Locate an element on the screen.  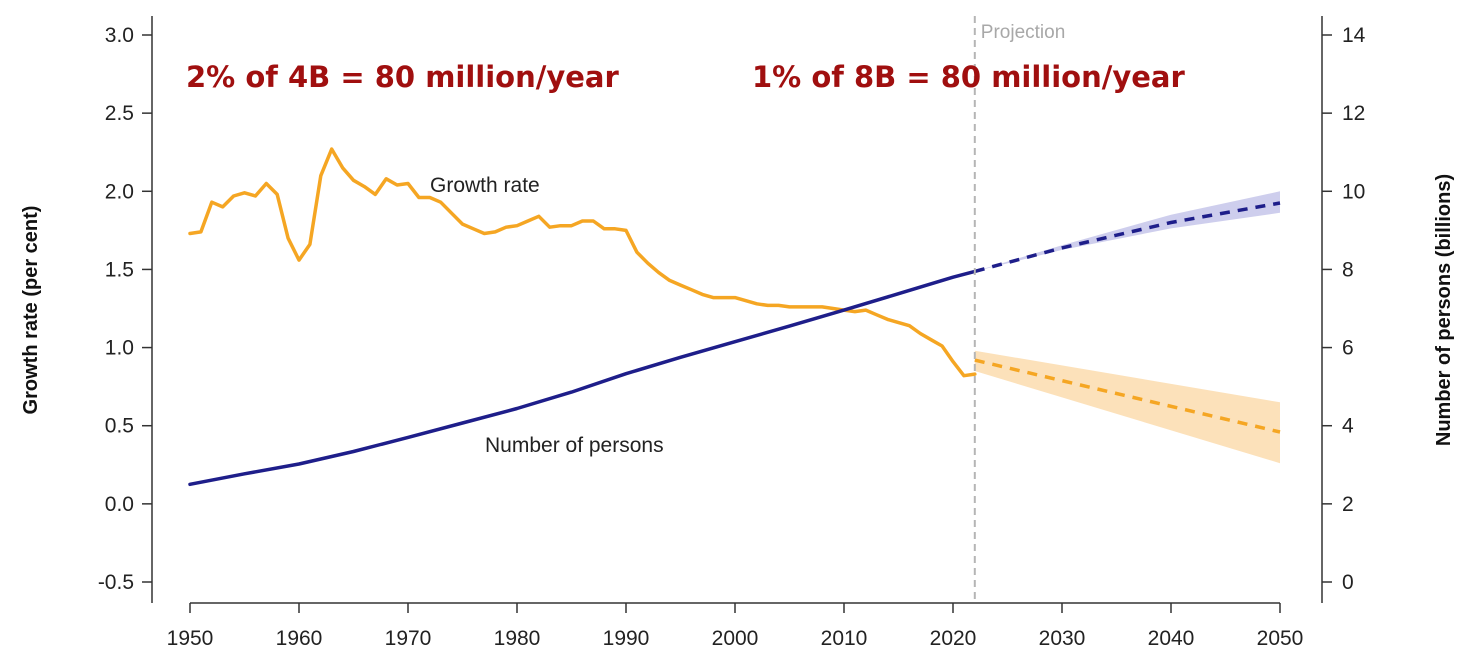
x-tick-label: 2040 is located at coordinates (1171, 638).